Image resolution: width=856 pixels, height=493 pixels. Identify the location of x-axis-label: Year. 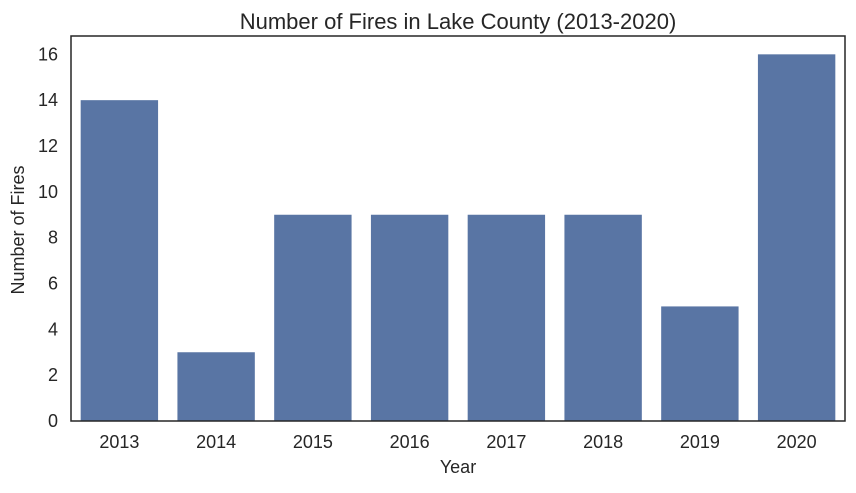
(458, 467).